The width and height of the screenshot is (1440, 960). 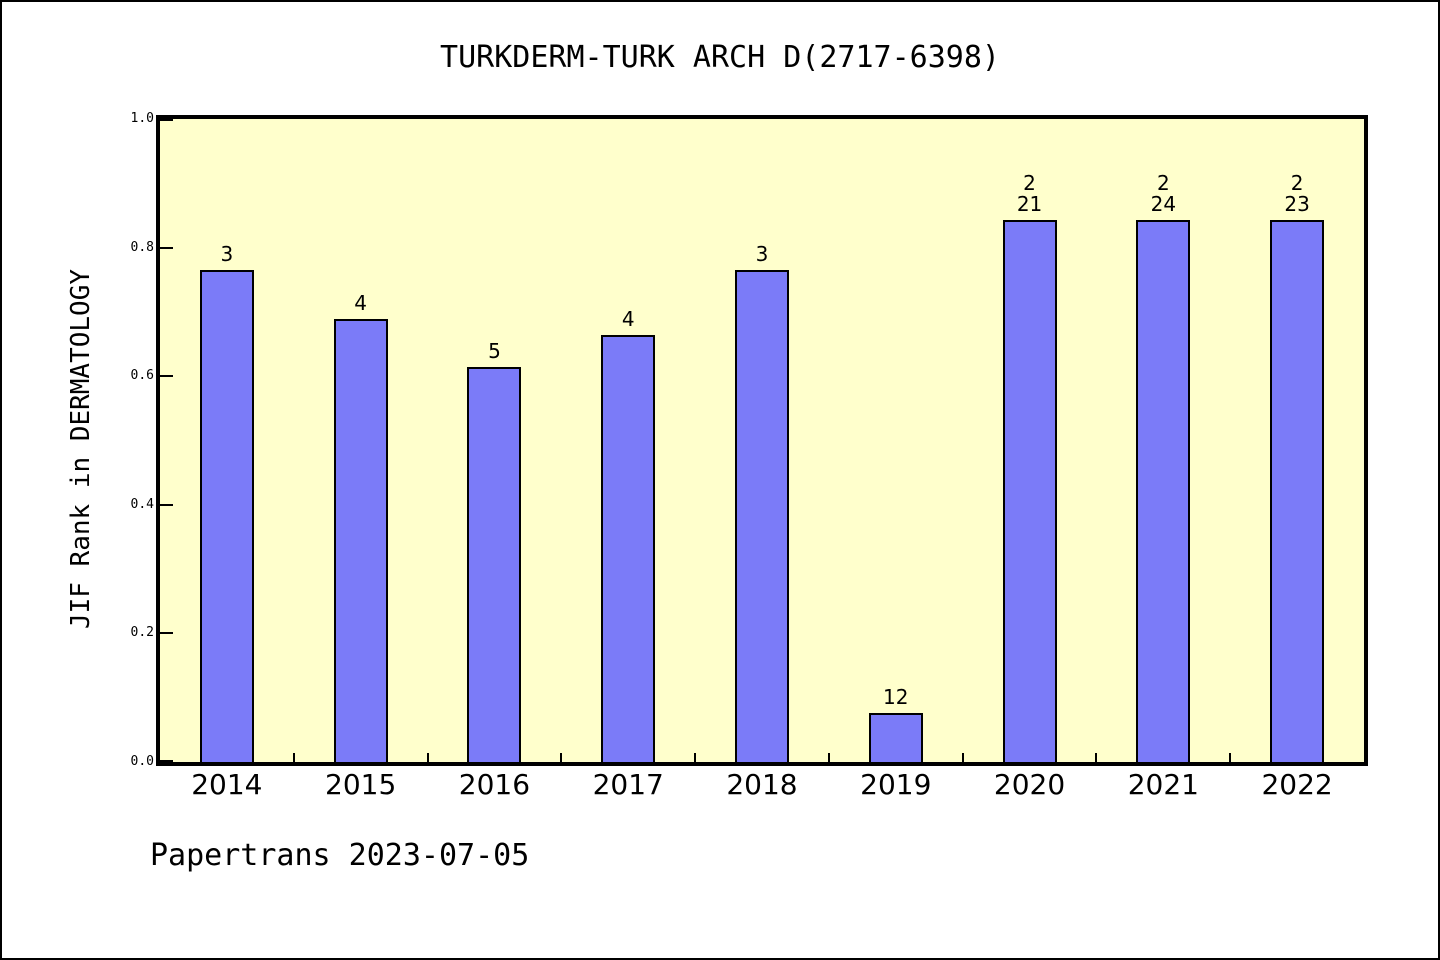 What do you see at coordinates (628, 548) in the screenshot?
I see `bar-2017` at bounding box center [628, 548].